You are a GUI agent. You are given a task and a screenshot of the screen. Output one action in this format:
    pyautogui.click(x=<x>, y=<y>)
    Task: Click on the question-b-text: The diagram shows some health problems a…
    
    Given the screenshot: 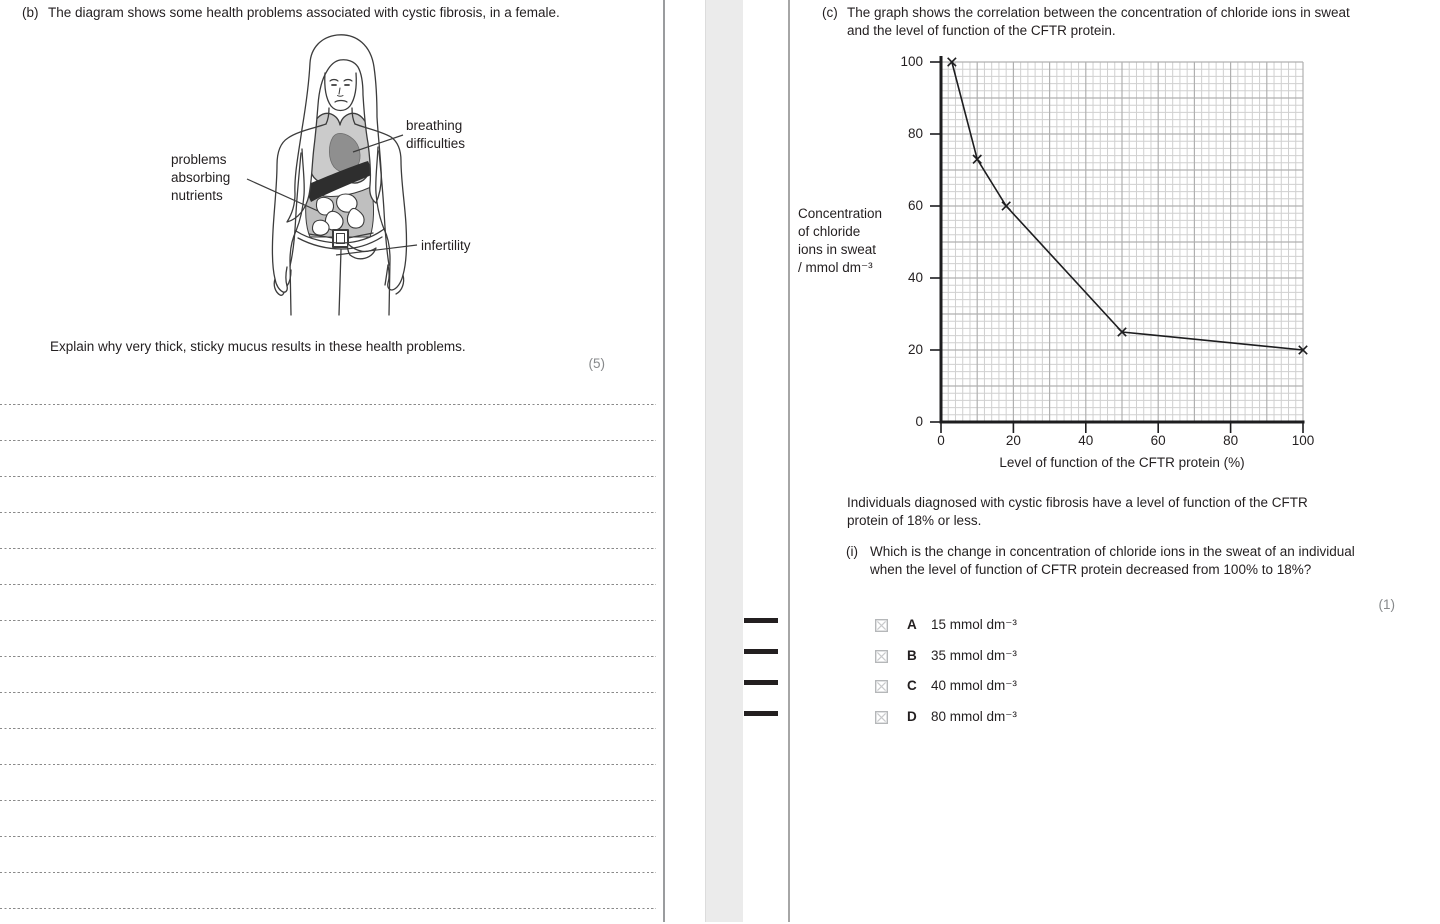 What is the action you would take?
    pyautogui.click(x=304, y=12)
    